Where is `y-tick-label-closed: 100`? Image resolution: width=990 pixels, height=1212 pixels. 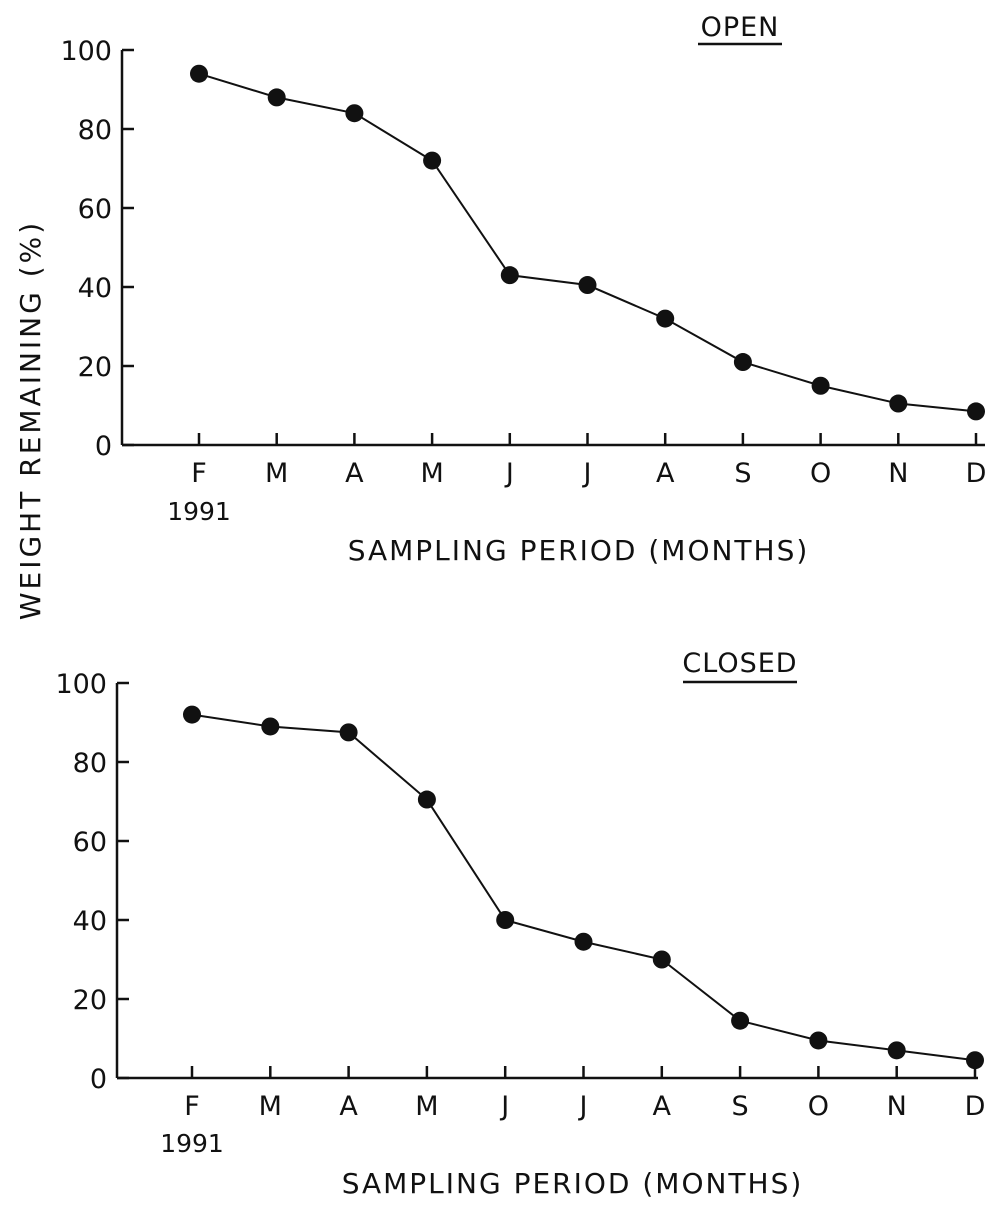
y-tick-label-closed: 100 is located at coordinates (81, 684).